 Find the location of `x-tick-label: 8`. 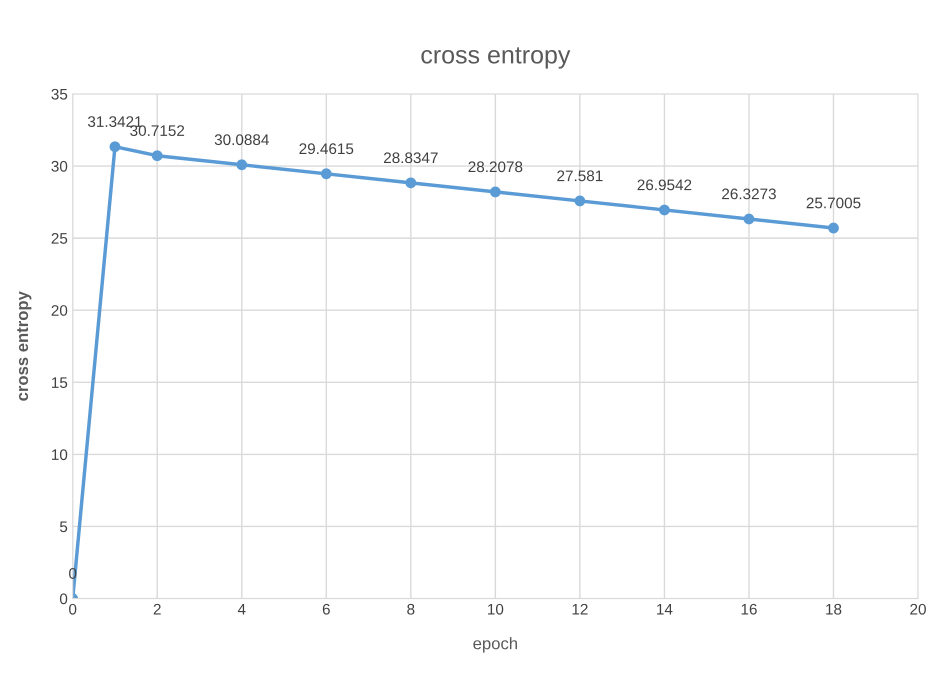

x-tick-label: 8 is located at coordinates (410, 609).